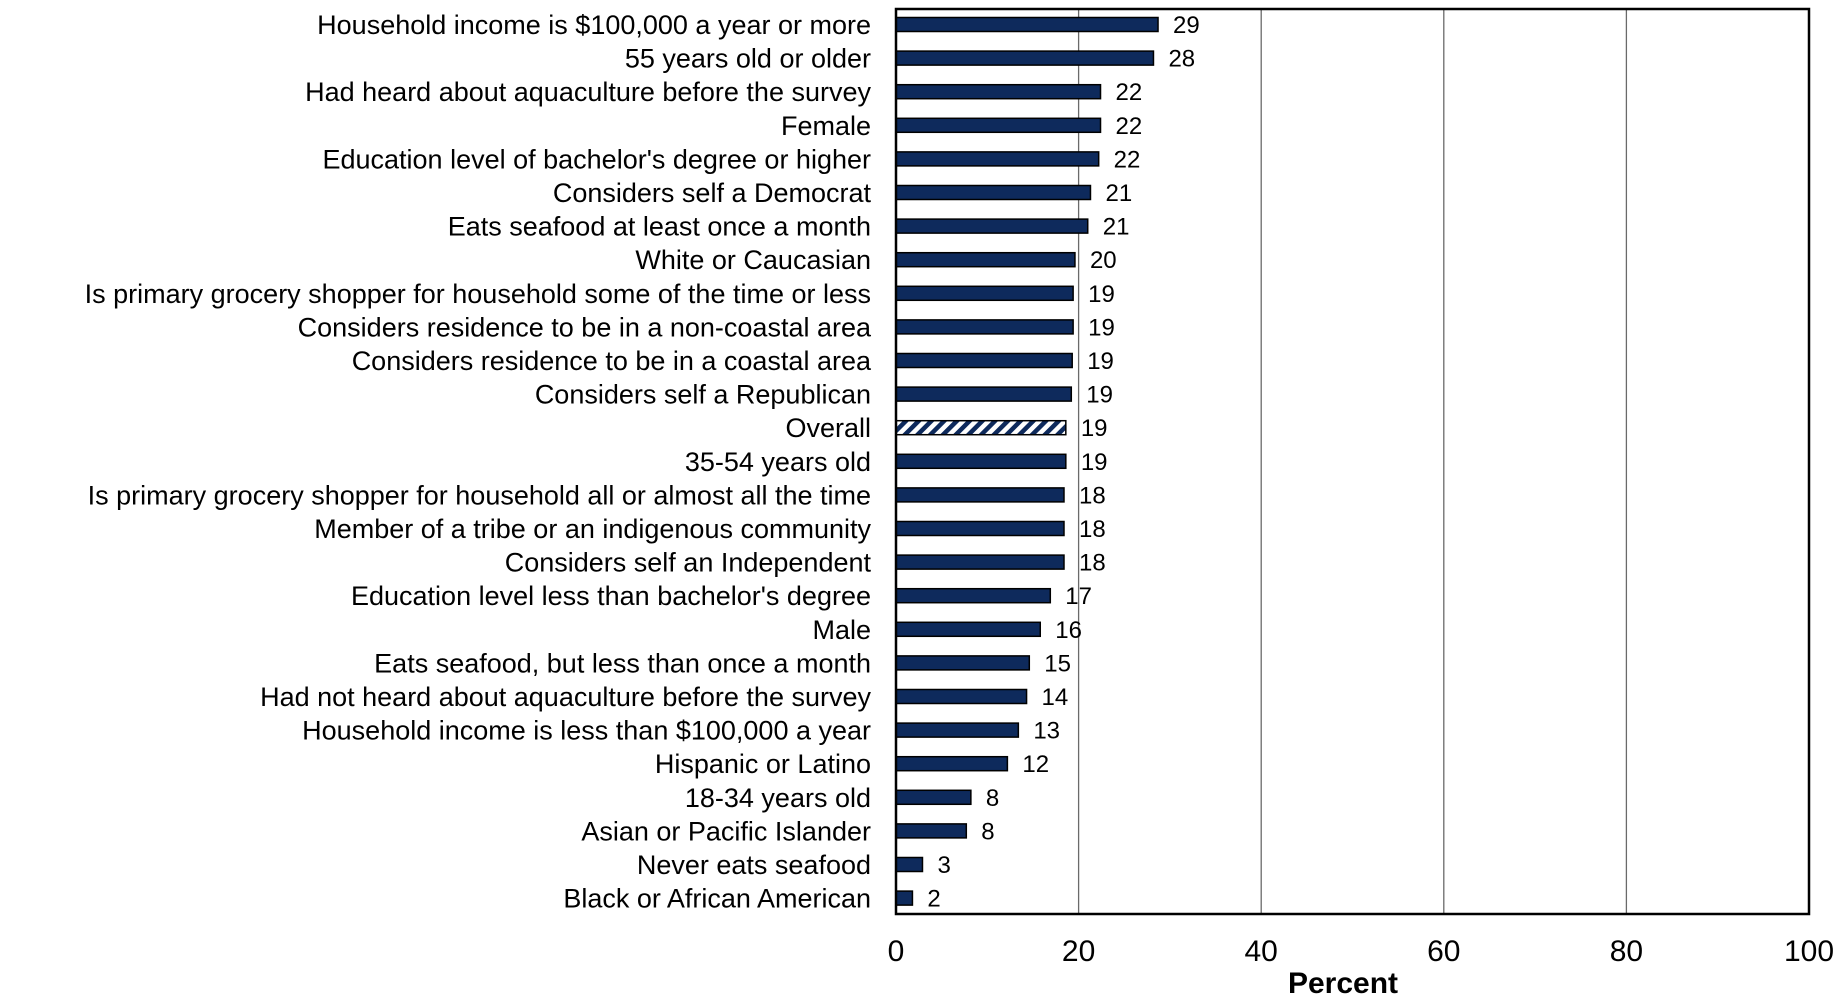 This screenshot has width=1842, height=1003. What do you see at coordinates (1343, 983) in the screenshot?
I see `x-axis-title: Percent` at bounding box center [1343, 983].